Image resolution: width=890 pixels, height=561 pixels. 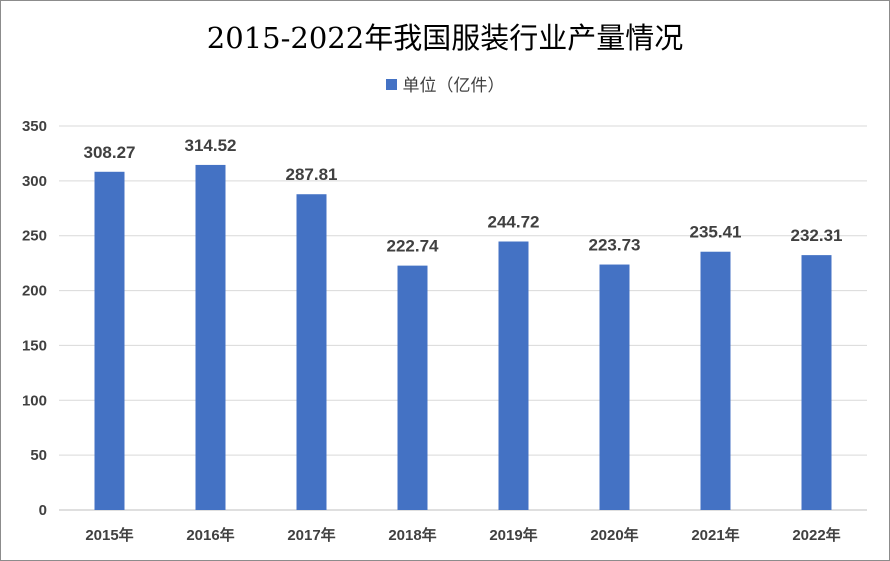 I want to click on x-tick-label: 2021年, so click(x=715, y=535).